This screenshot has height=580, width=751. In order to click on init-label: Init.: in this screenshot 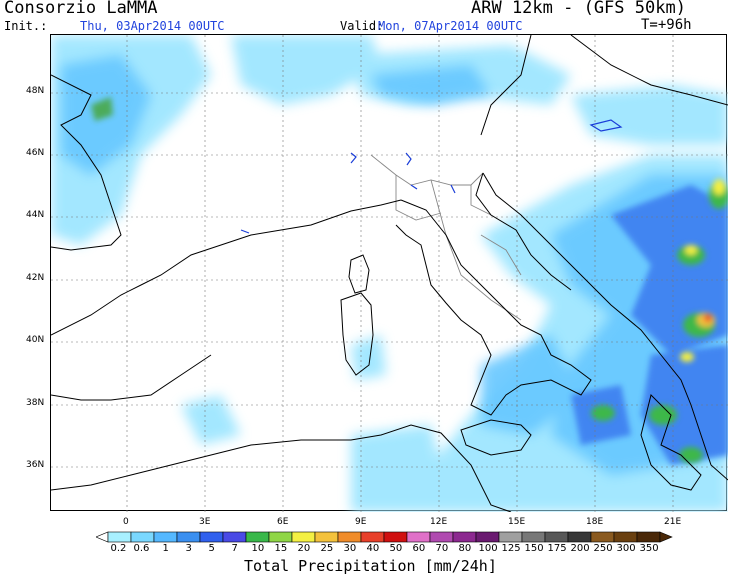, I will do `click(26, 26)`.